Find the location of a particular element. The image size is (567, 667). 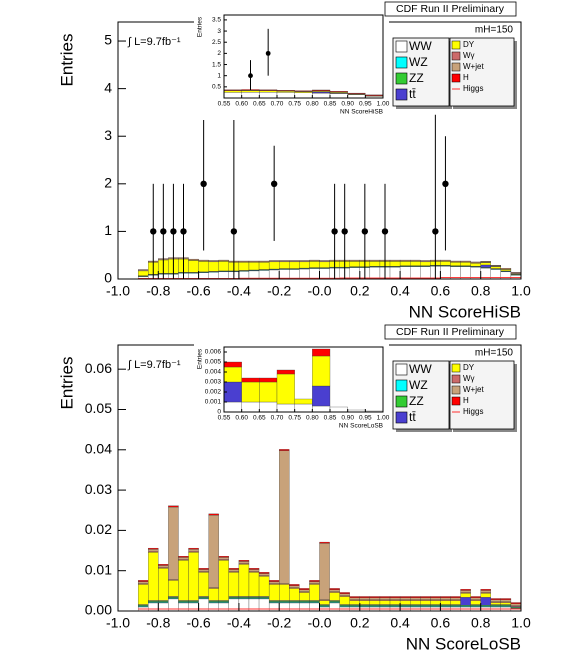

y-tick-label: 0.5 is located at coordinates (216, 87).